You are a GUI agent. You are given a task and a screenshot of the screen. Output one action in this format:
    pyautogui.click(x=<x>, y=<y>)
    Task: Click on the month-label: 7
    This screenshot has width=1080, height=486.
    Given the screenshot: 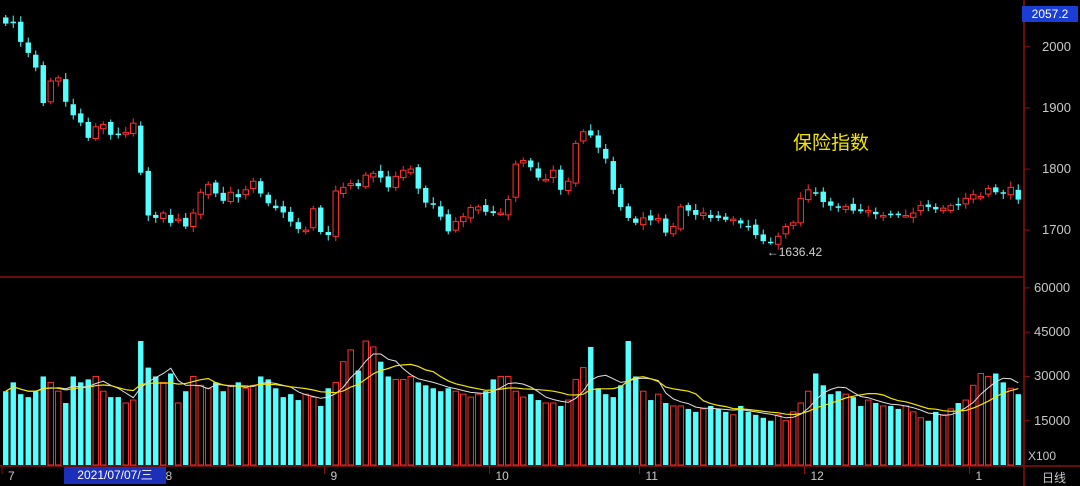 What is the action you would take?
    pyautogui.click(x=11, y=476)
    